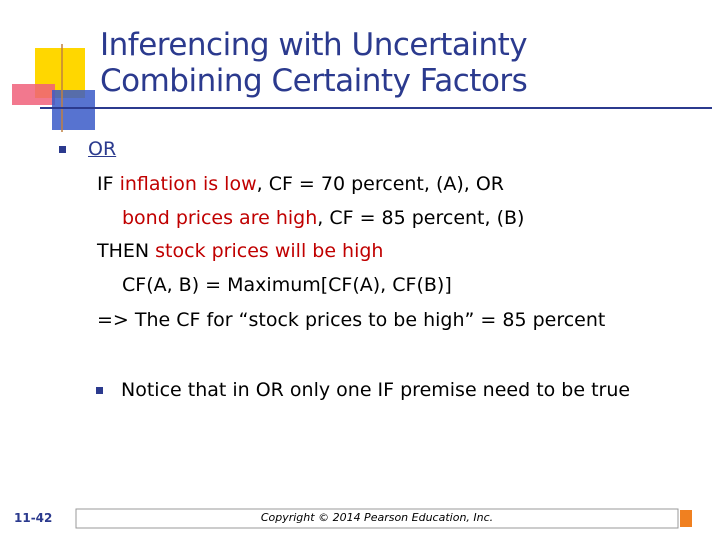  What do you see at coordinates (102, 149) in the screenshot?
I see `bullet-text: OR` at bounding box center [102, 149].